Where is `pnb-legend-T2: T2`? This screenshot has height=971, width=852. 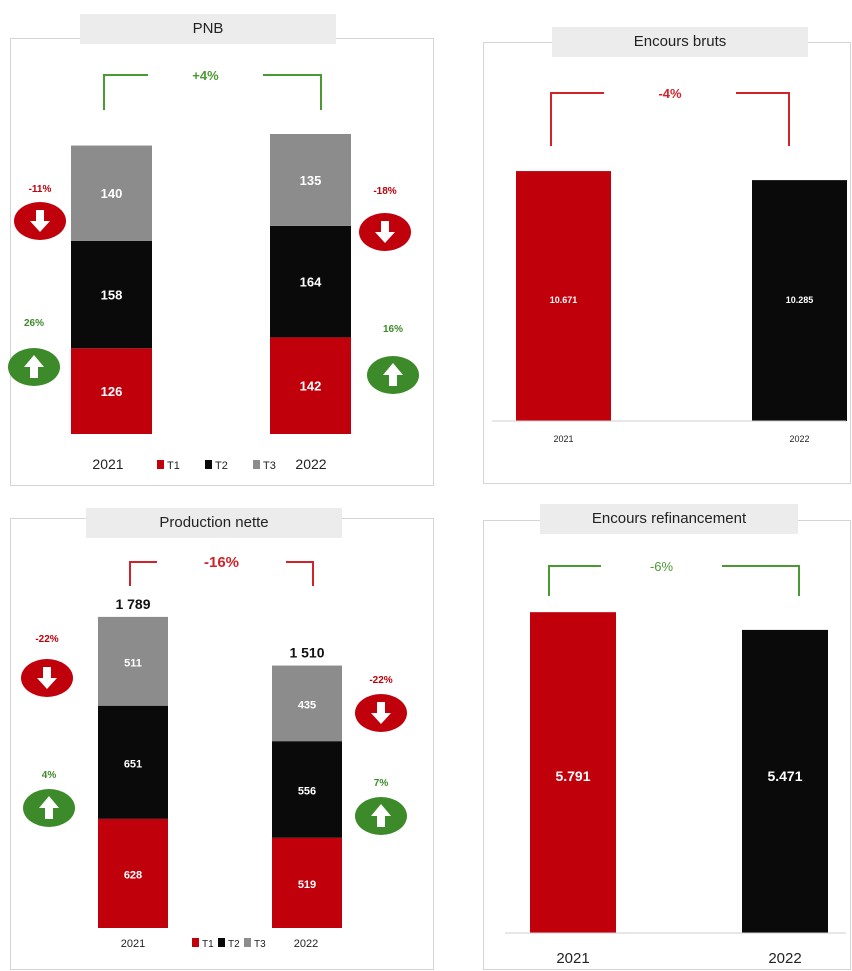
pnb-legend-T2: T2 is located at coordinates (221, 466).